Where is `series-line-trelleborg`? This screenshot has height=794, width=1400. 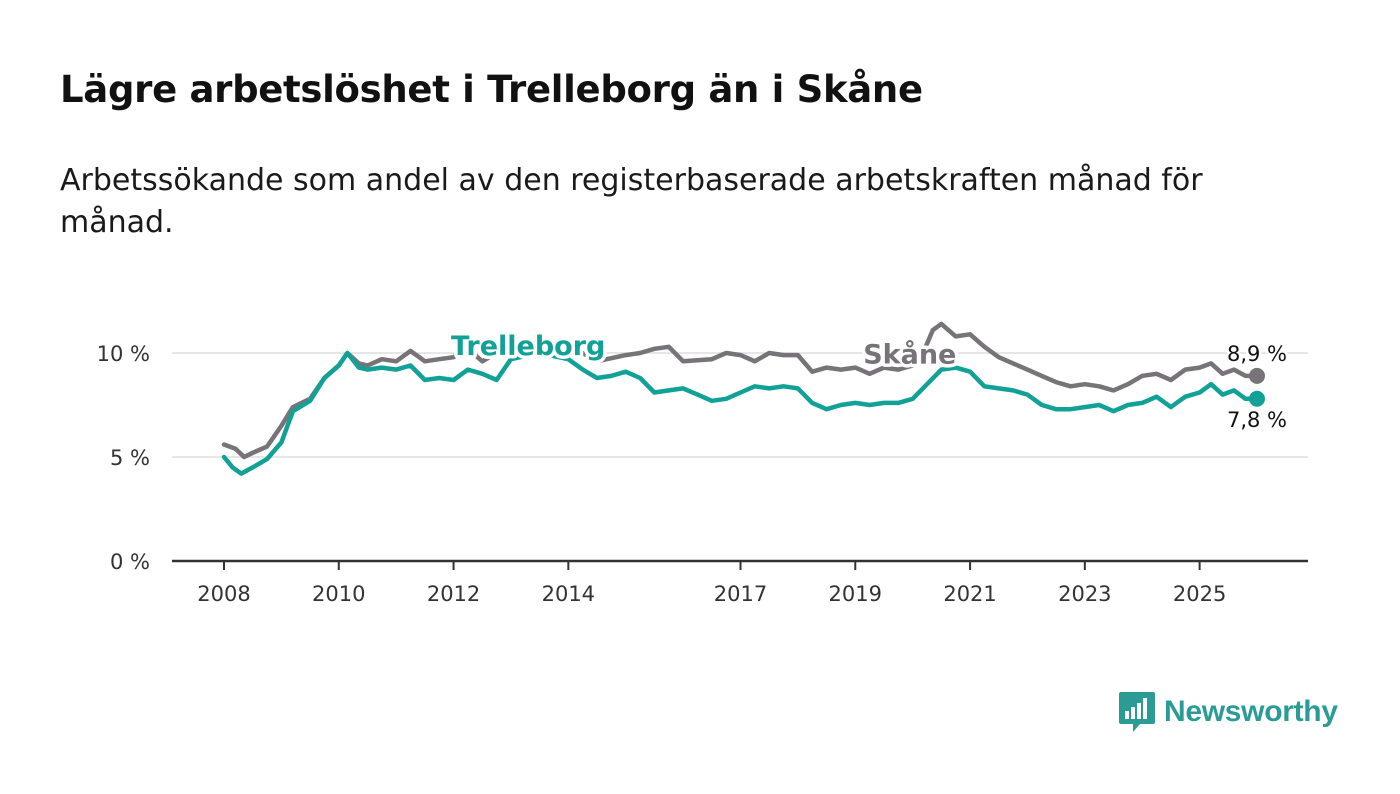 series-line-trelleborg is located at coordinates (740, 413).